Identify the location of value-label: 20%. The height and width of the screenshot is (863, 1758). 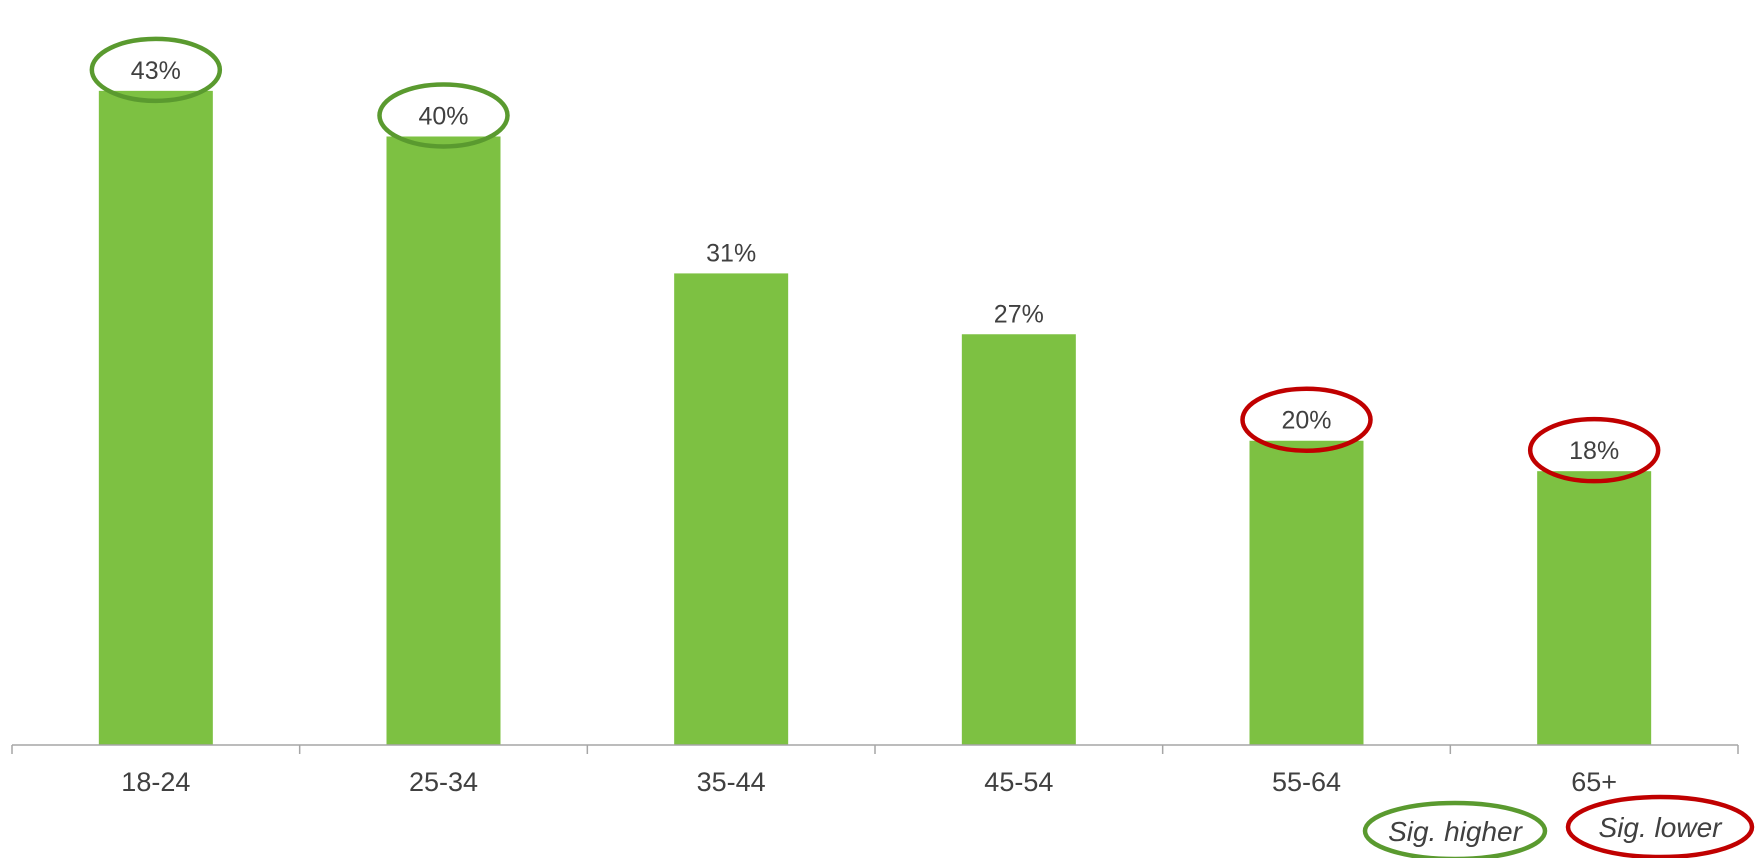
(1306, 421).